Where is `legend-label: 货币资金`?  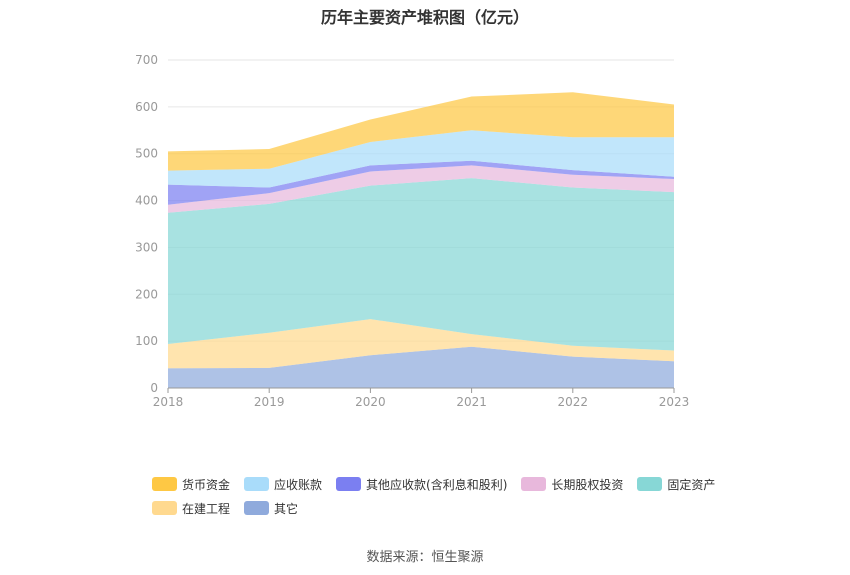 legend-label: 货币资金 is located at coordinates (206, 484).